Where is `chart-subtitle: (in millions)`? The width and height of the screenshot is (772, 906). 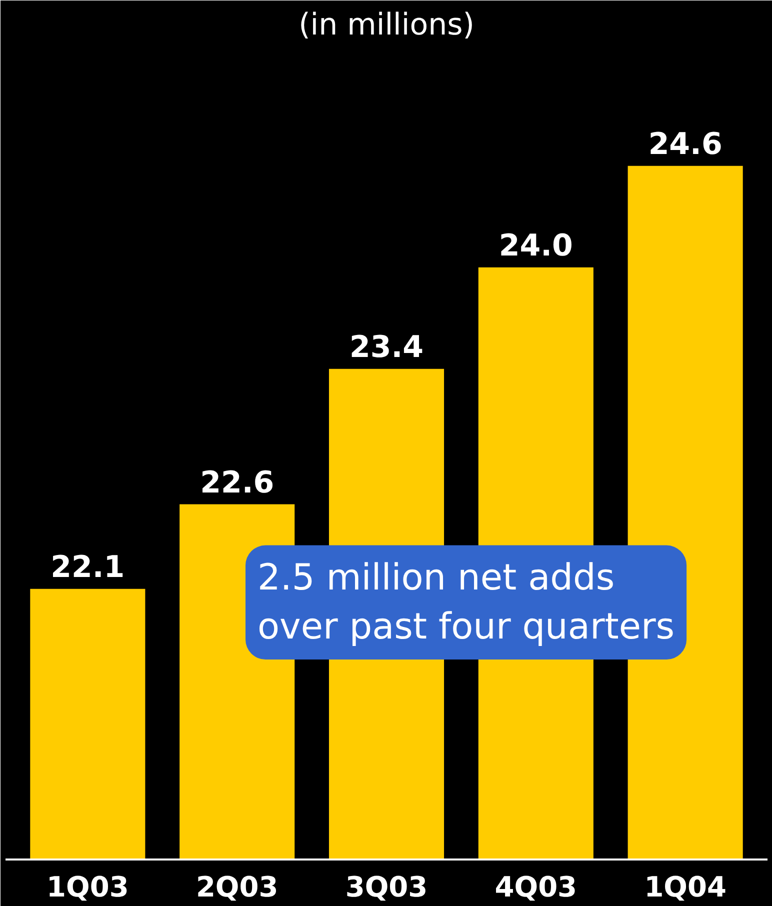 chart-subtitle: (in millions) is located at coordinates (386, 25).